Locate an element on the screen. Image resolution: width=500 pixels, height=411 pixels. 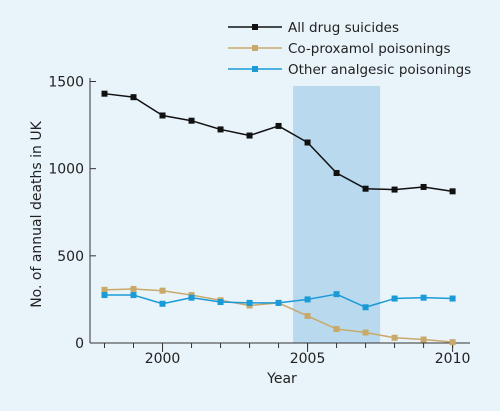
legend-label: Other analgesic poisonings is located at coordinates (379, 70).